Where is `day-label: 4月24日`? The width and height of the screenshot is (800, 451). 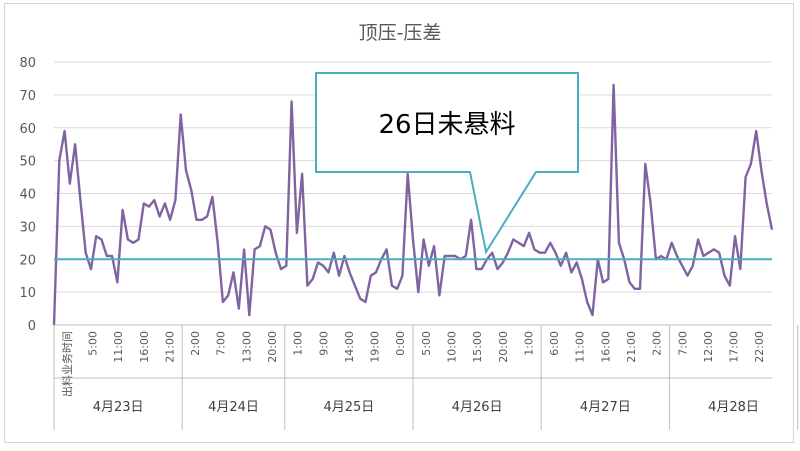
day-label: 4月24日 is located at coordinates (233, 407).